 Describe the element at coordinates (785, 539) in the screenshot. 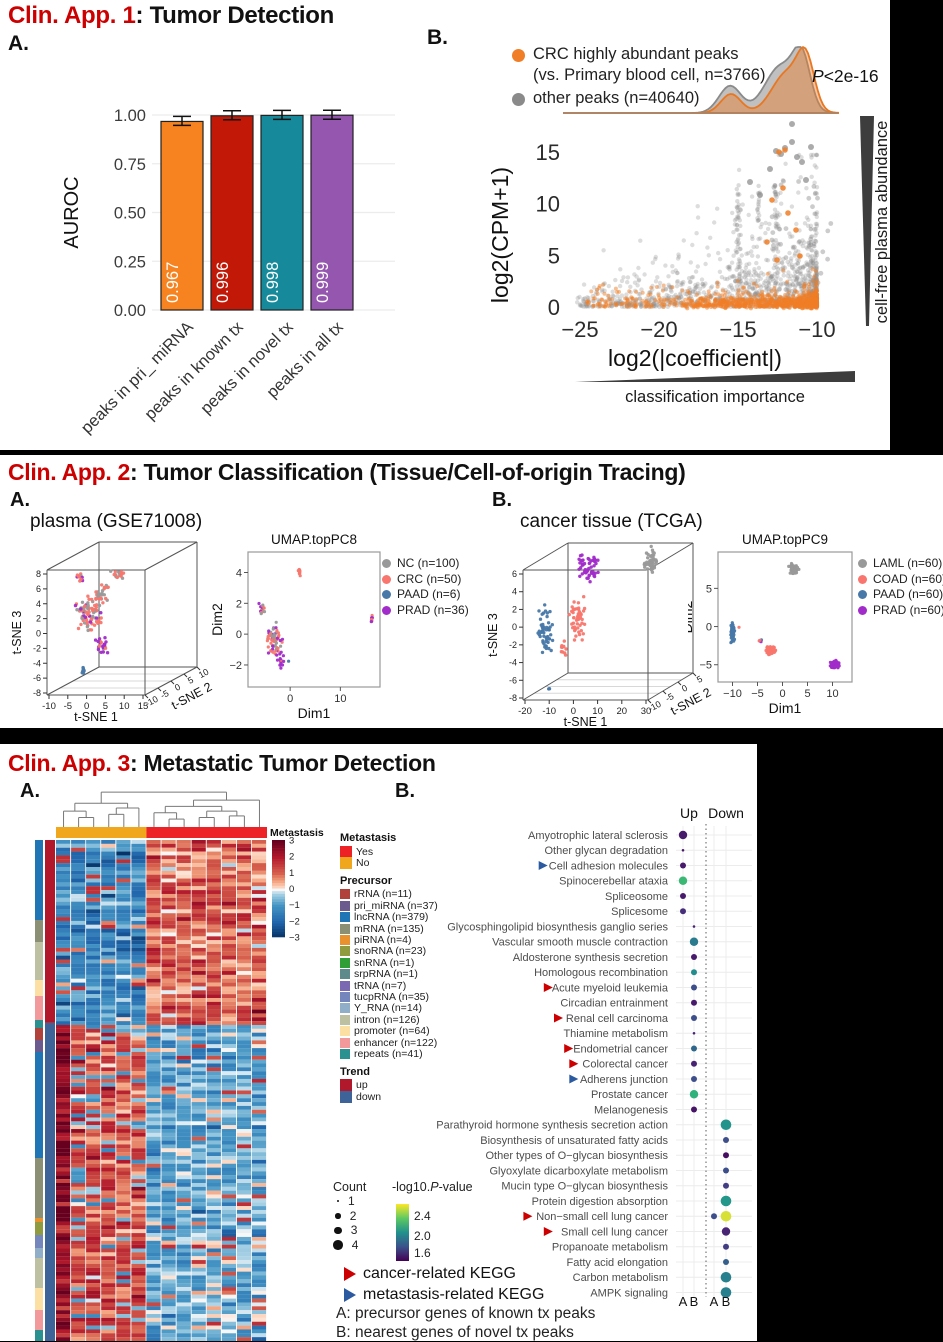

I see `svg-text: UMAP.topPC9` at that location.